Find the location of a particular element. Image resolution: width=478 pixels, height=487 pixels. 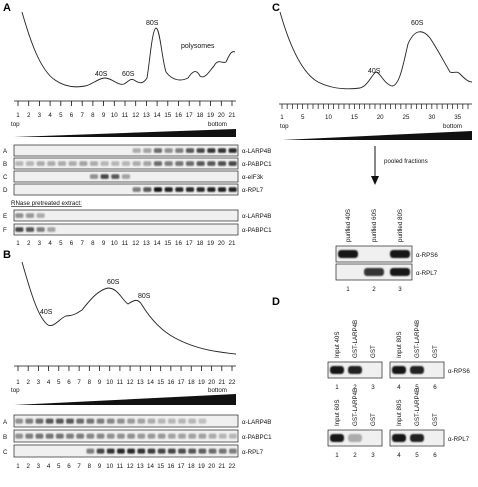

panel-a-fraction-number: 14 is located at coordinates (157, 115).